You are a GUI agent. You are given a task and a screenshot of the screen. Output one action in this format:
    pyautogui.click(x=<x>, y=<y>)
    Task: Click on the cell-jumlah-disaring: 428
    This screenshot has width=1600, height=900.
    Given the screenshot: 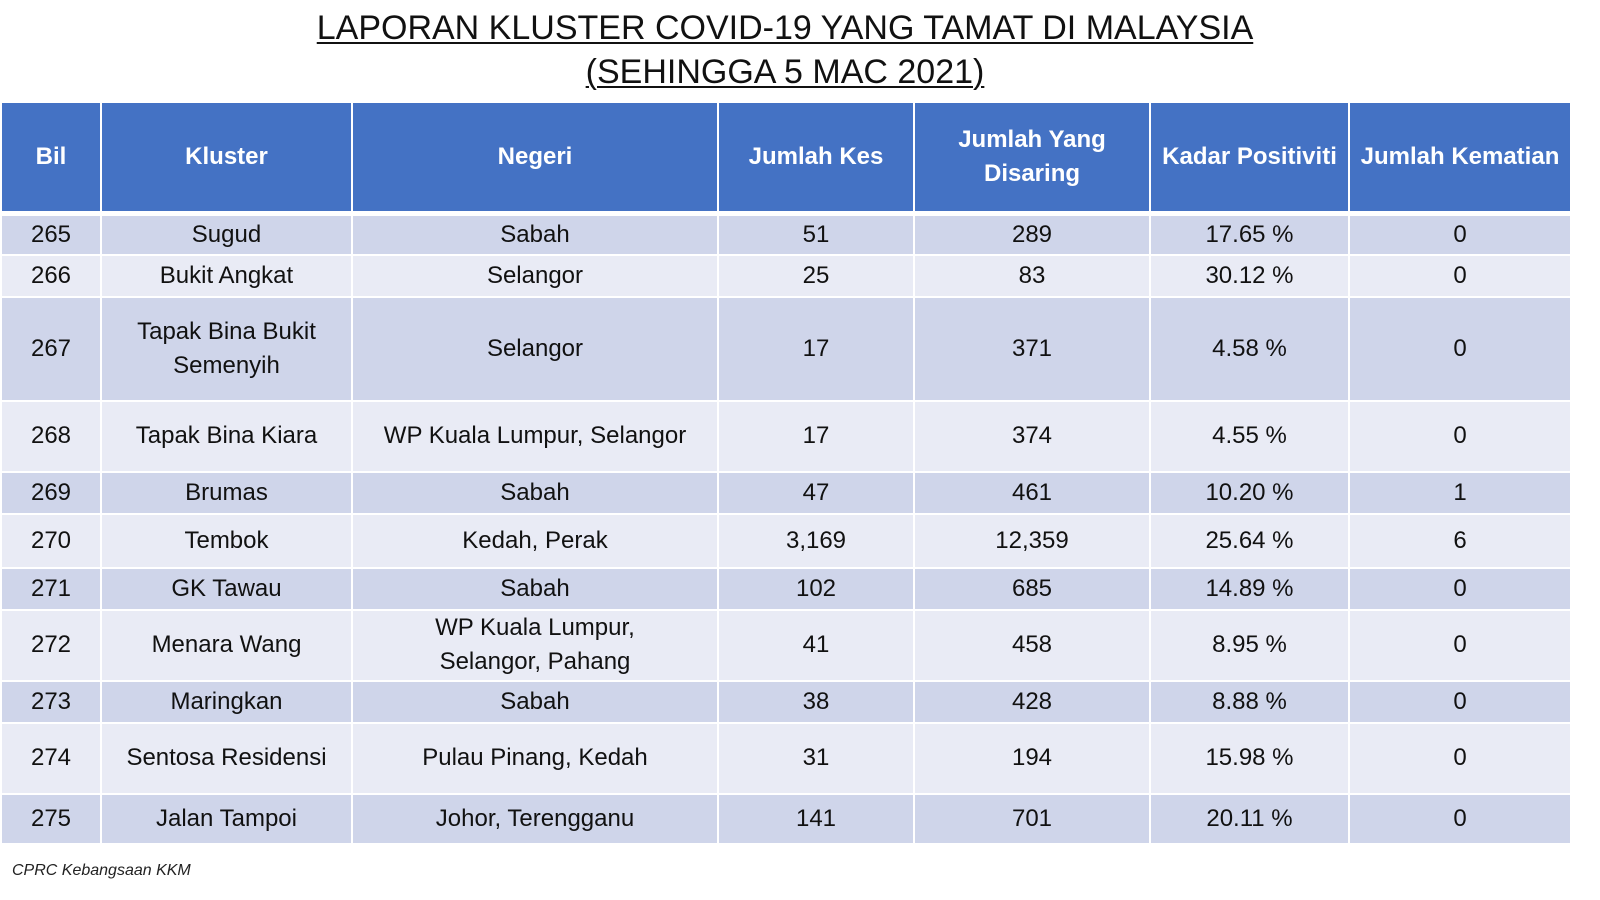 What is the action you would take?
    pyautogui.click(x=1032, y=701)
    